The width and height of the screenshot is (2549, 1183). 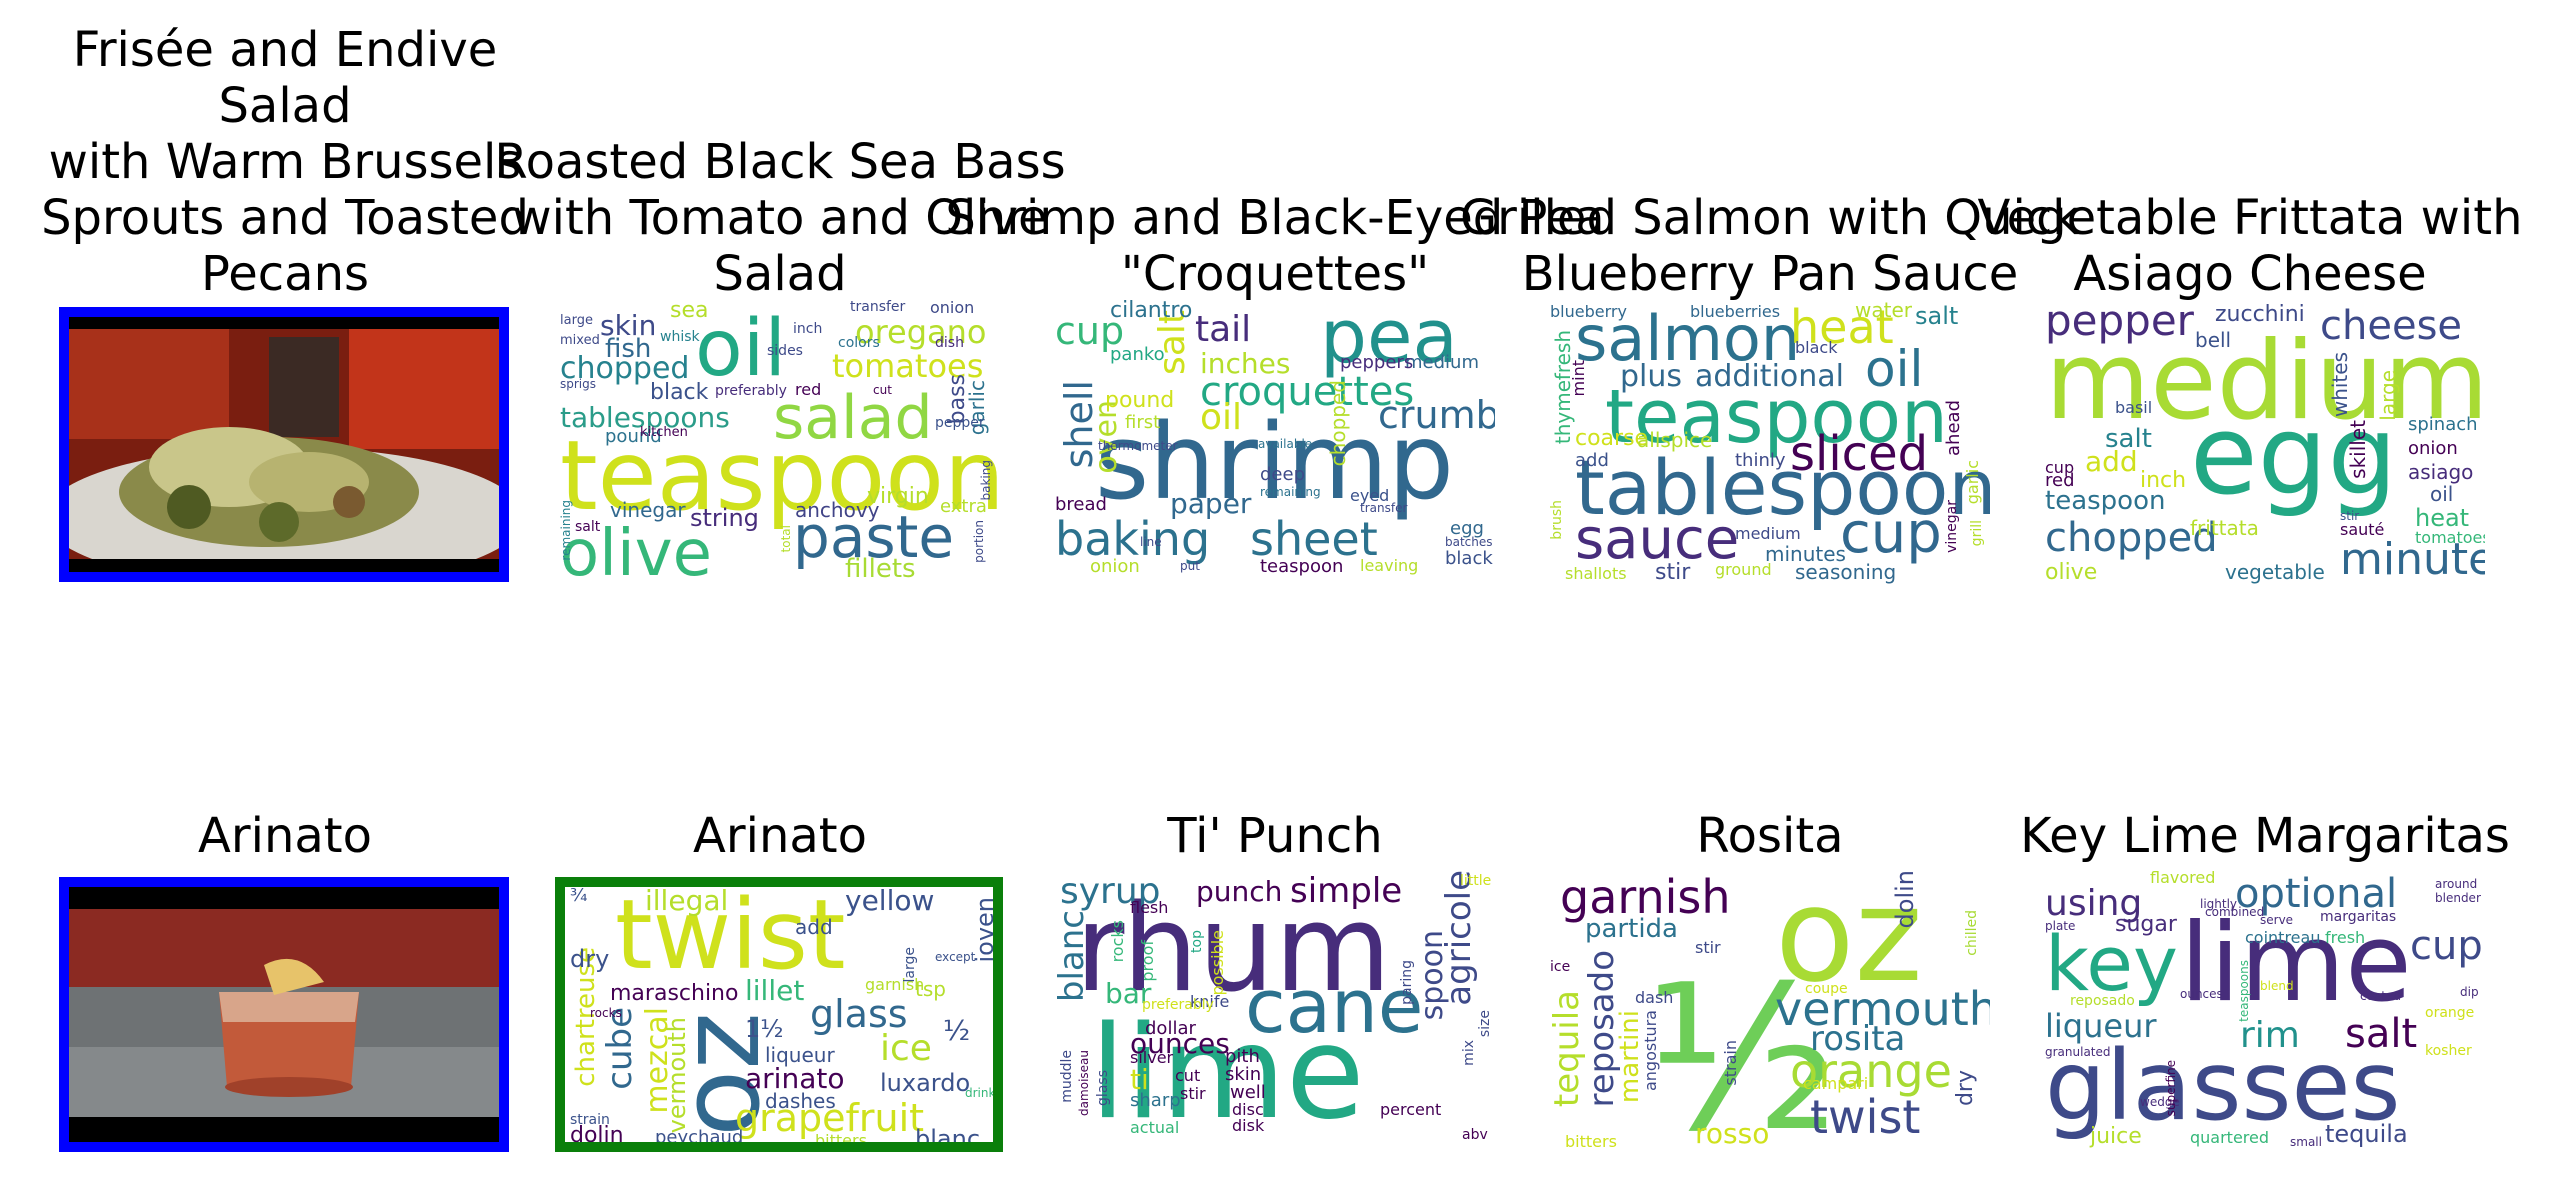 I want to click on cloud-word: liqueur, so click(x=800, y=1055).